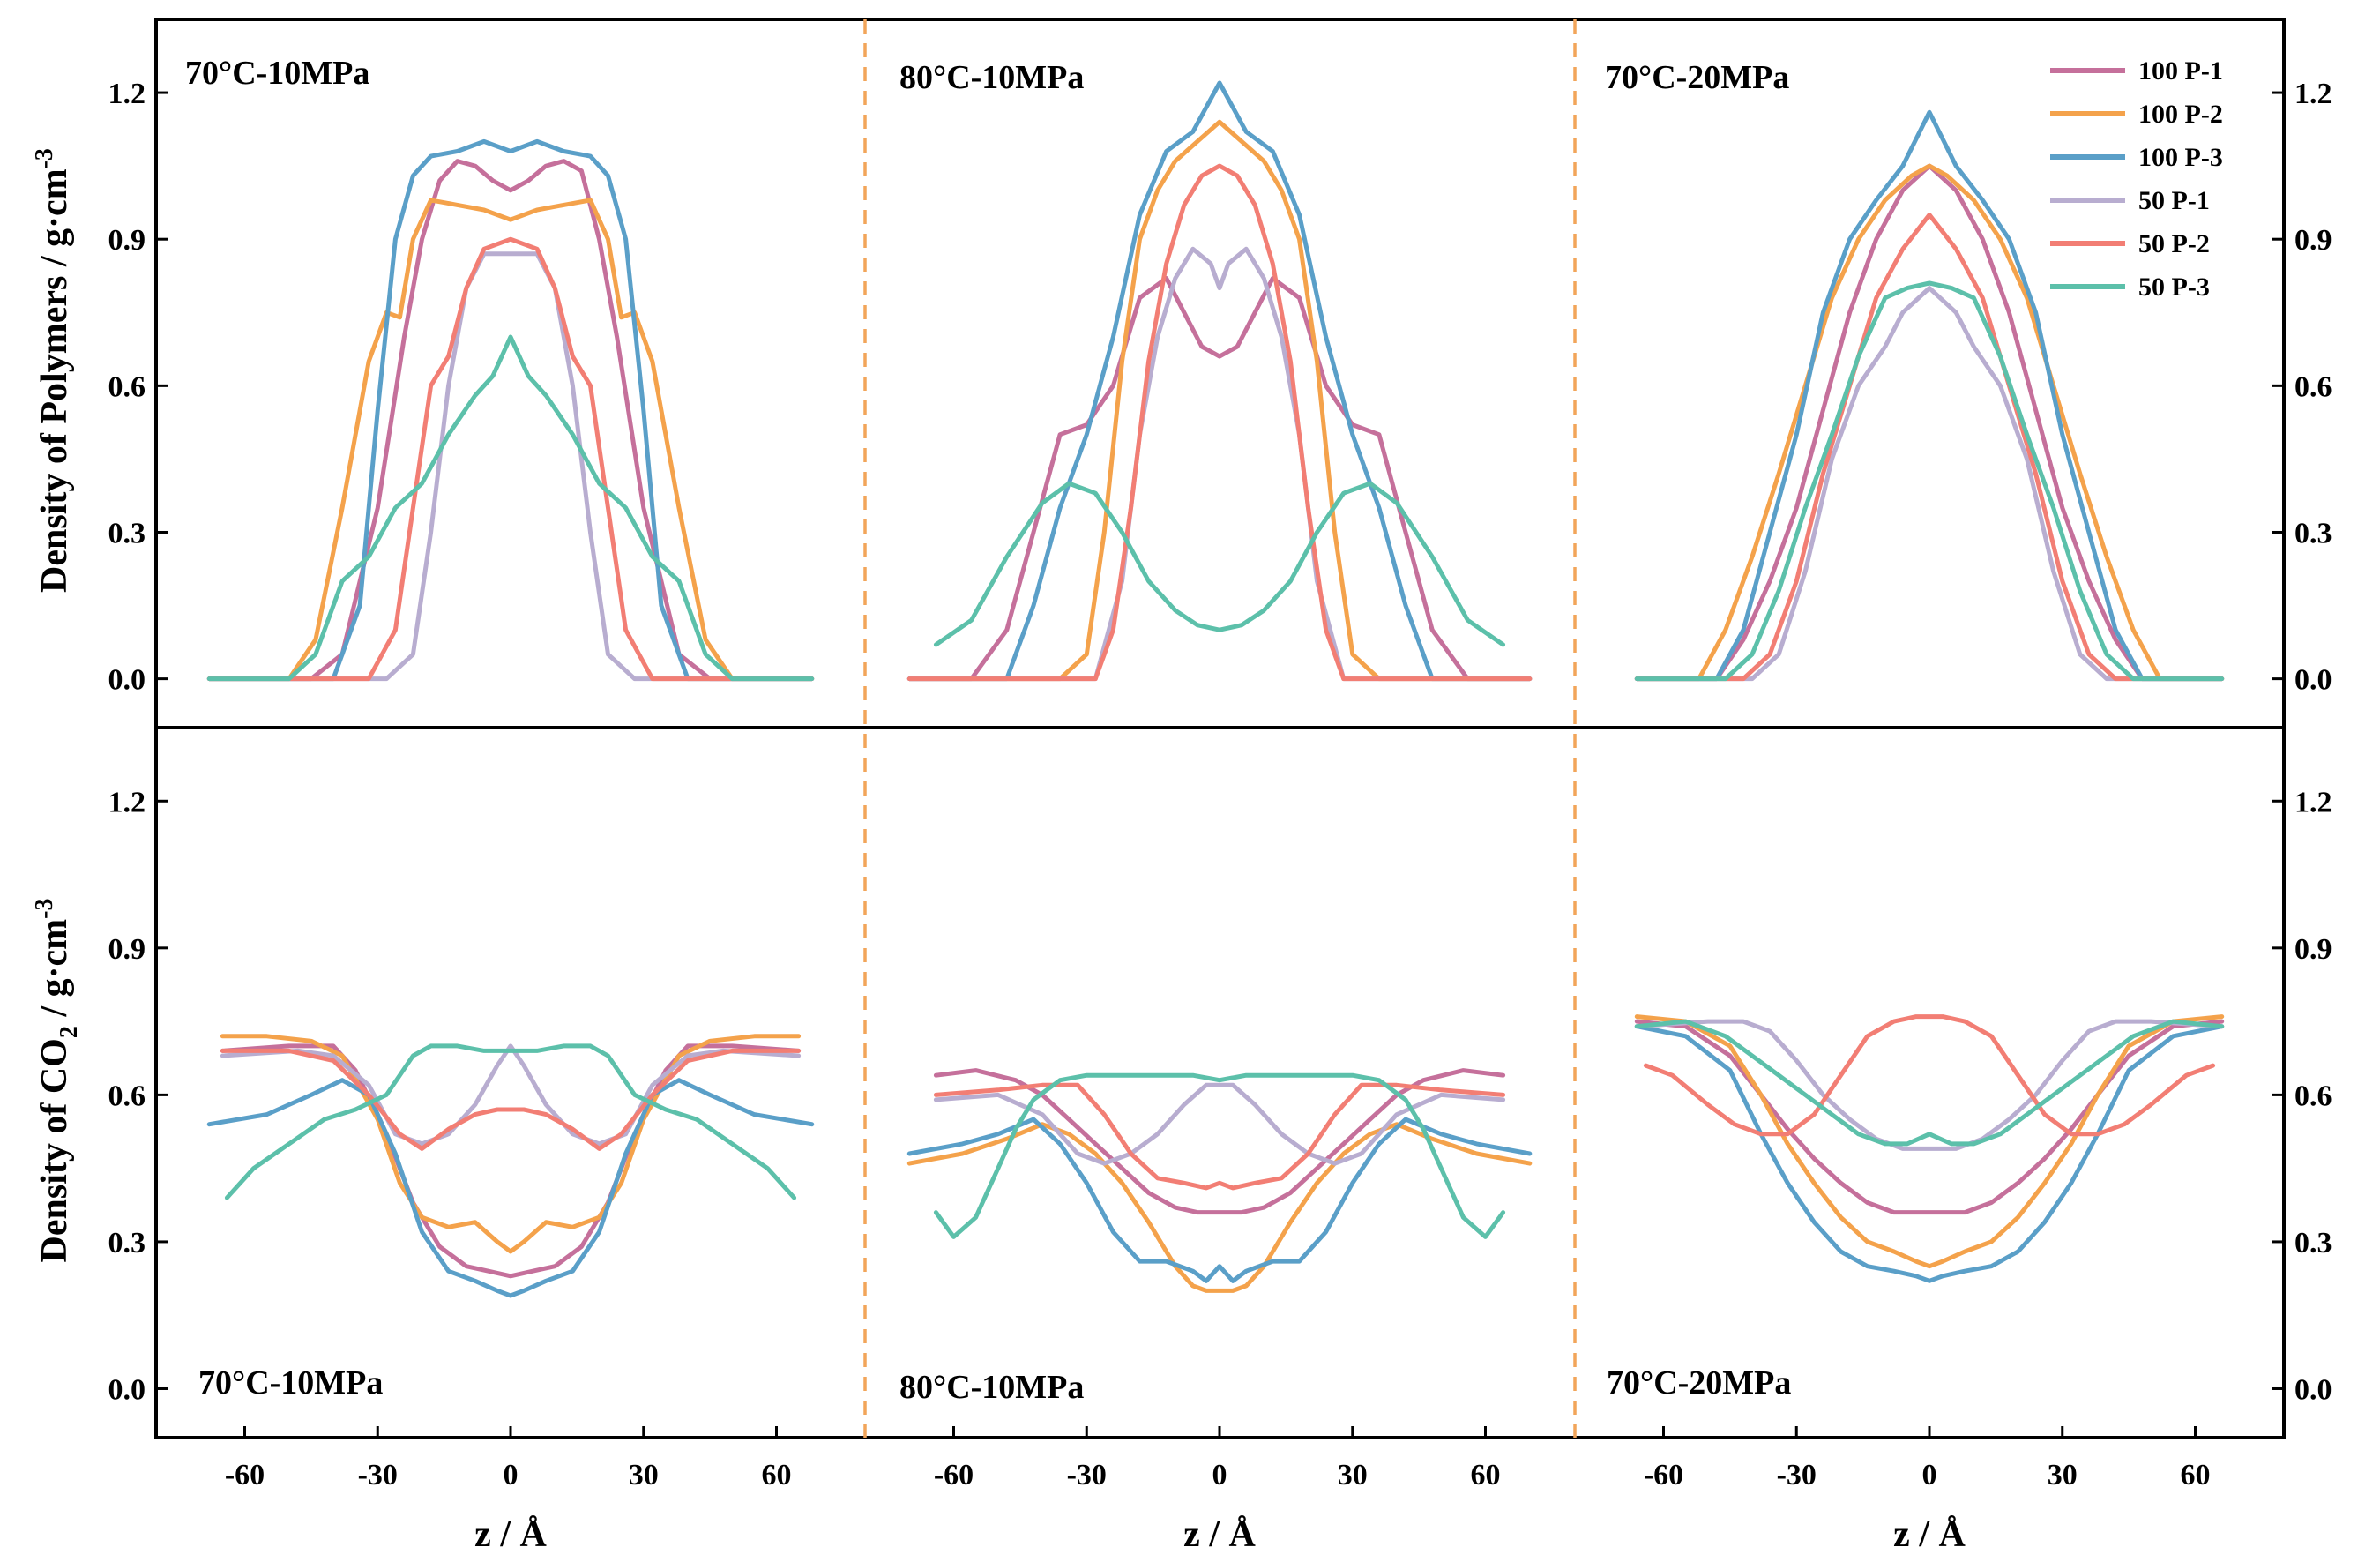 The width and height of the screenshot is (2380, 1562). I want to click on x-axis-title-2: z / Å, so click(1219, 1534).